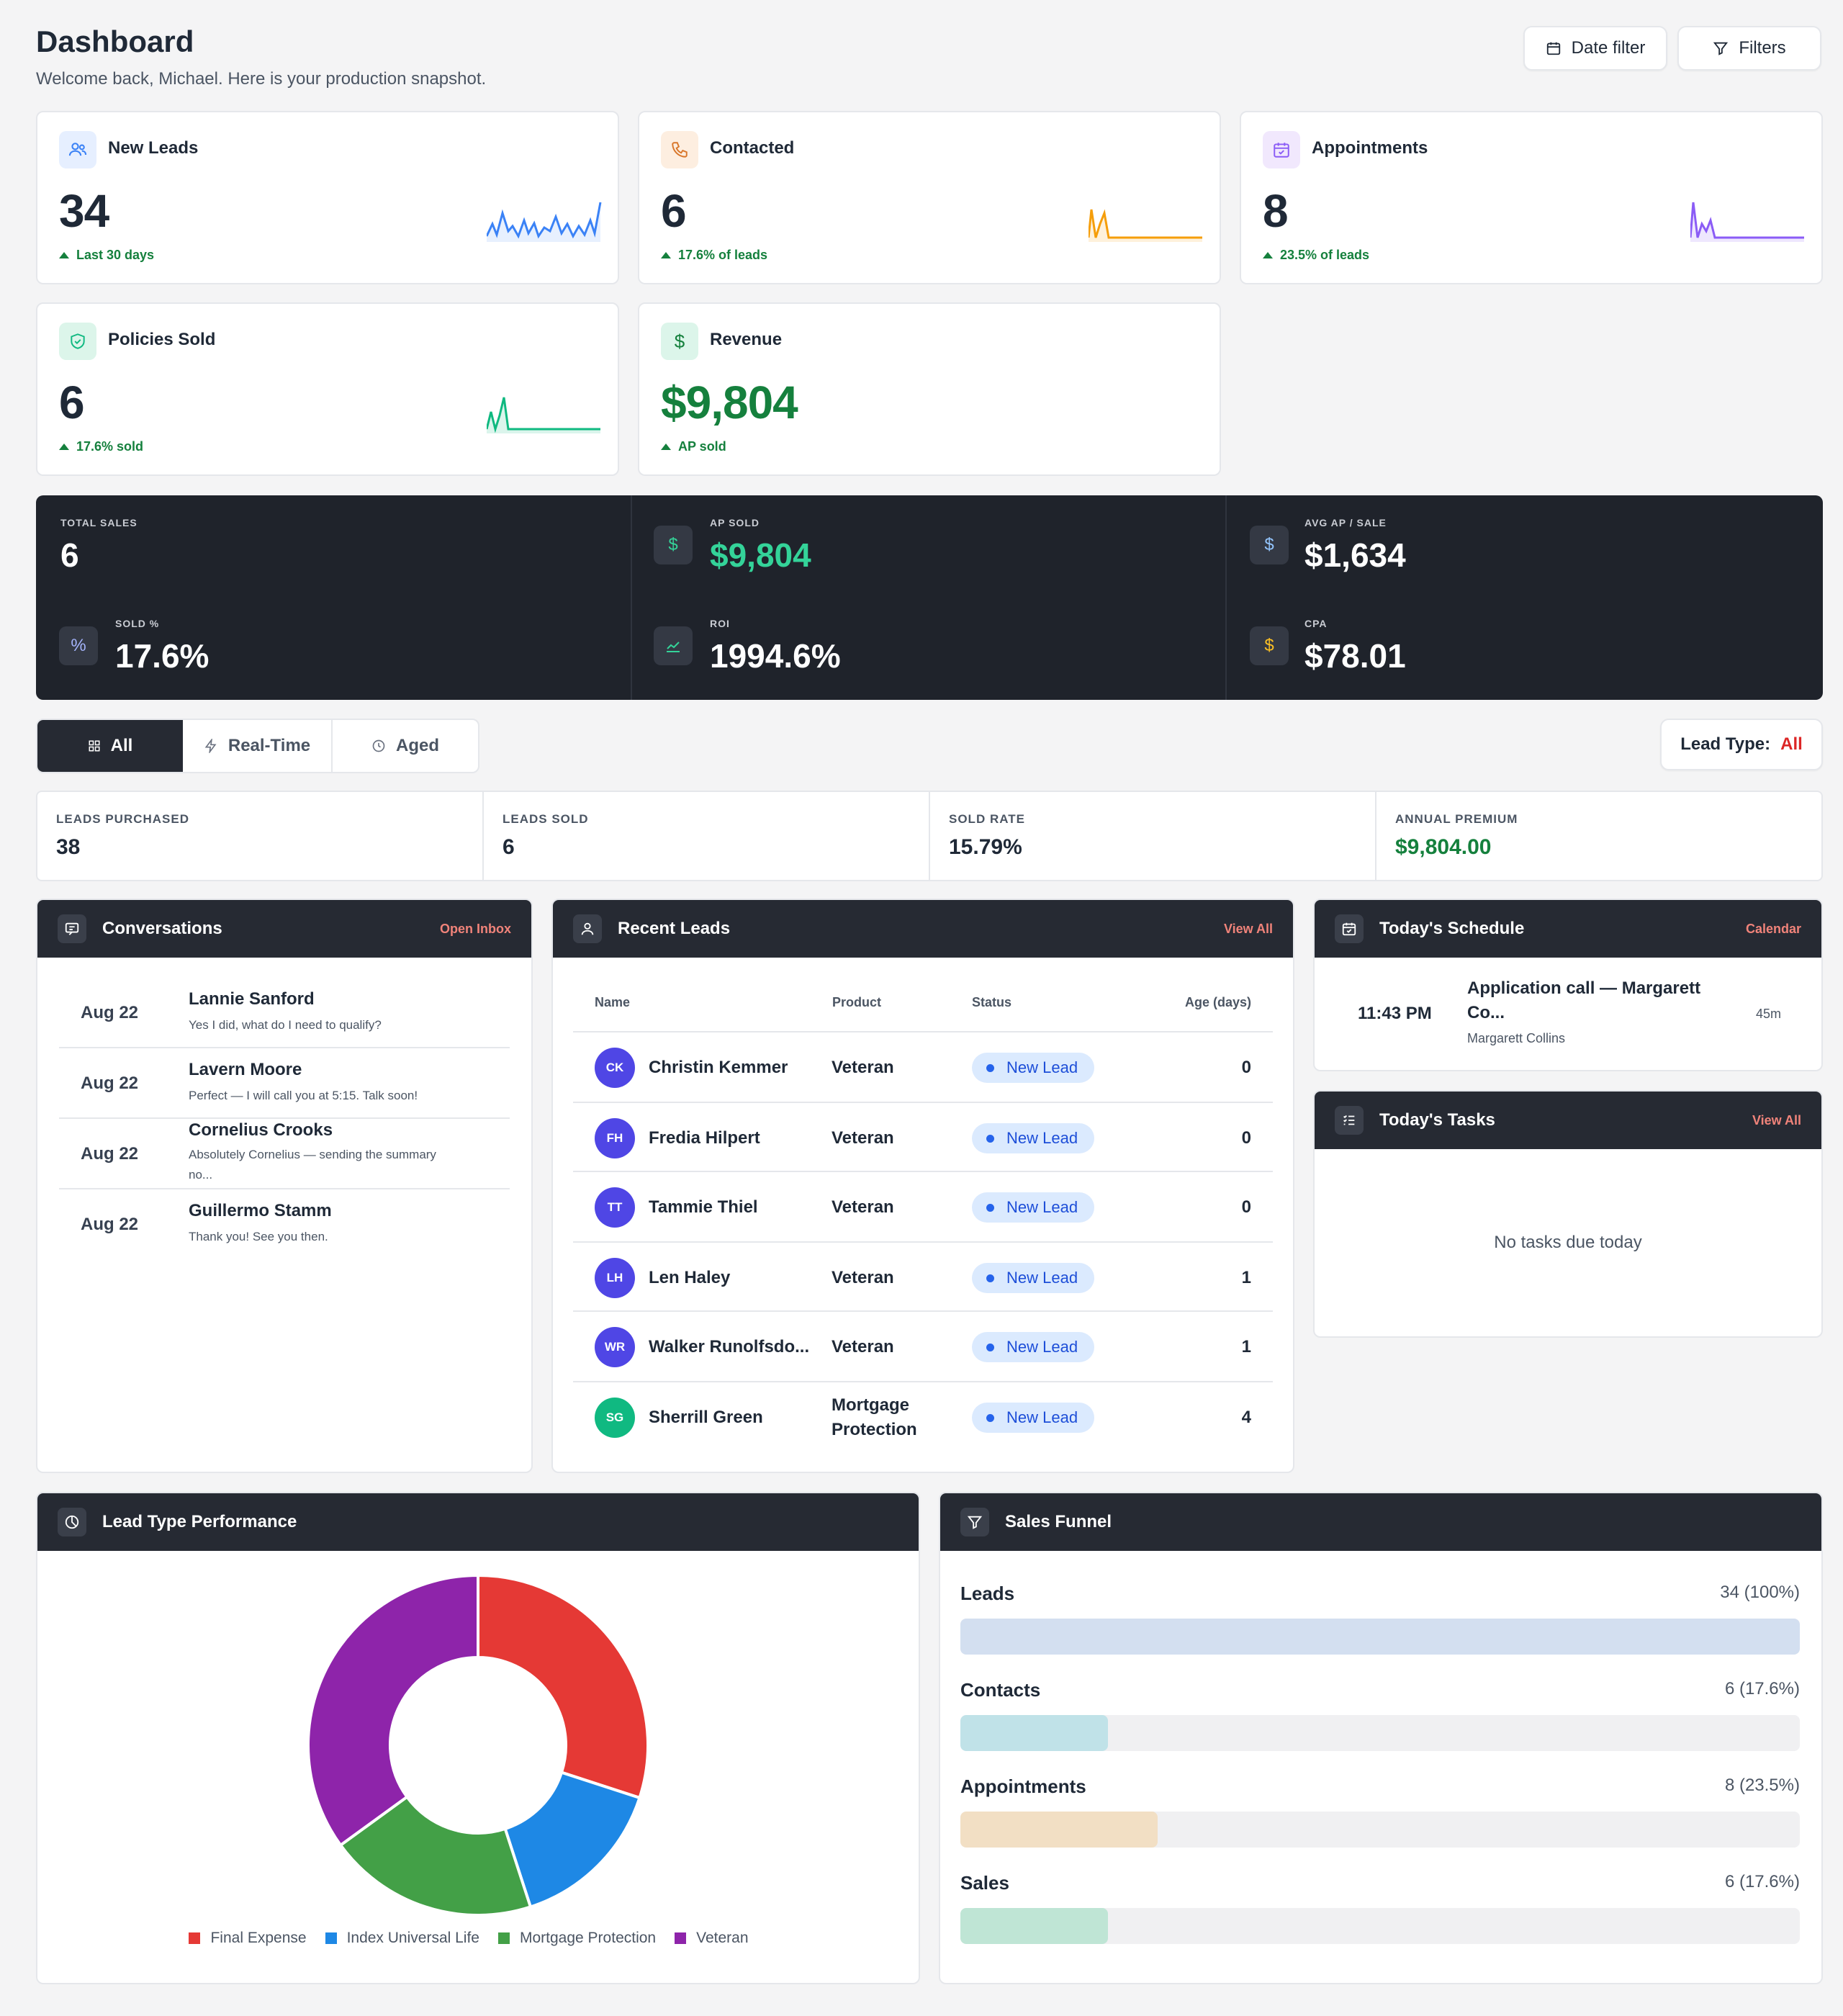  I want to click on legend-label: Index Universal Life, so click(412, 1938).